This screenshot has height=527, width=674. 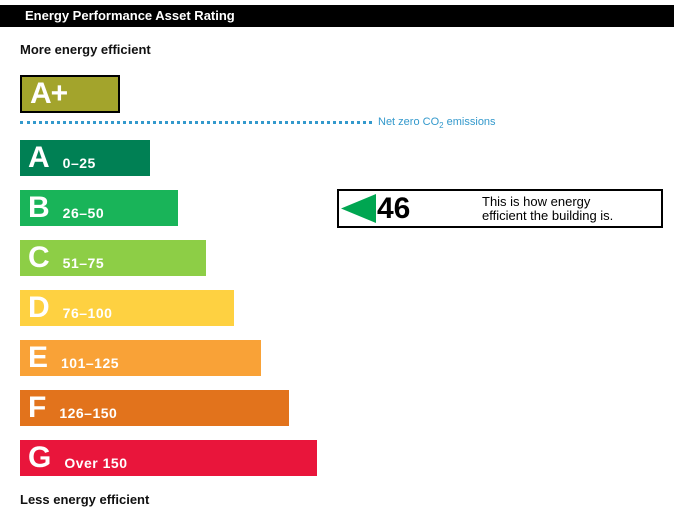 I want to click on net-zero-line, so click(x=196, y=122).